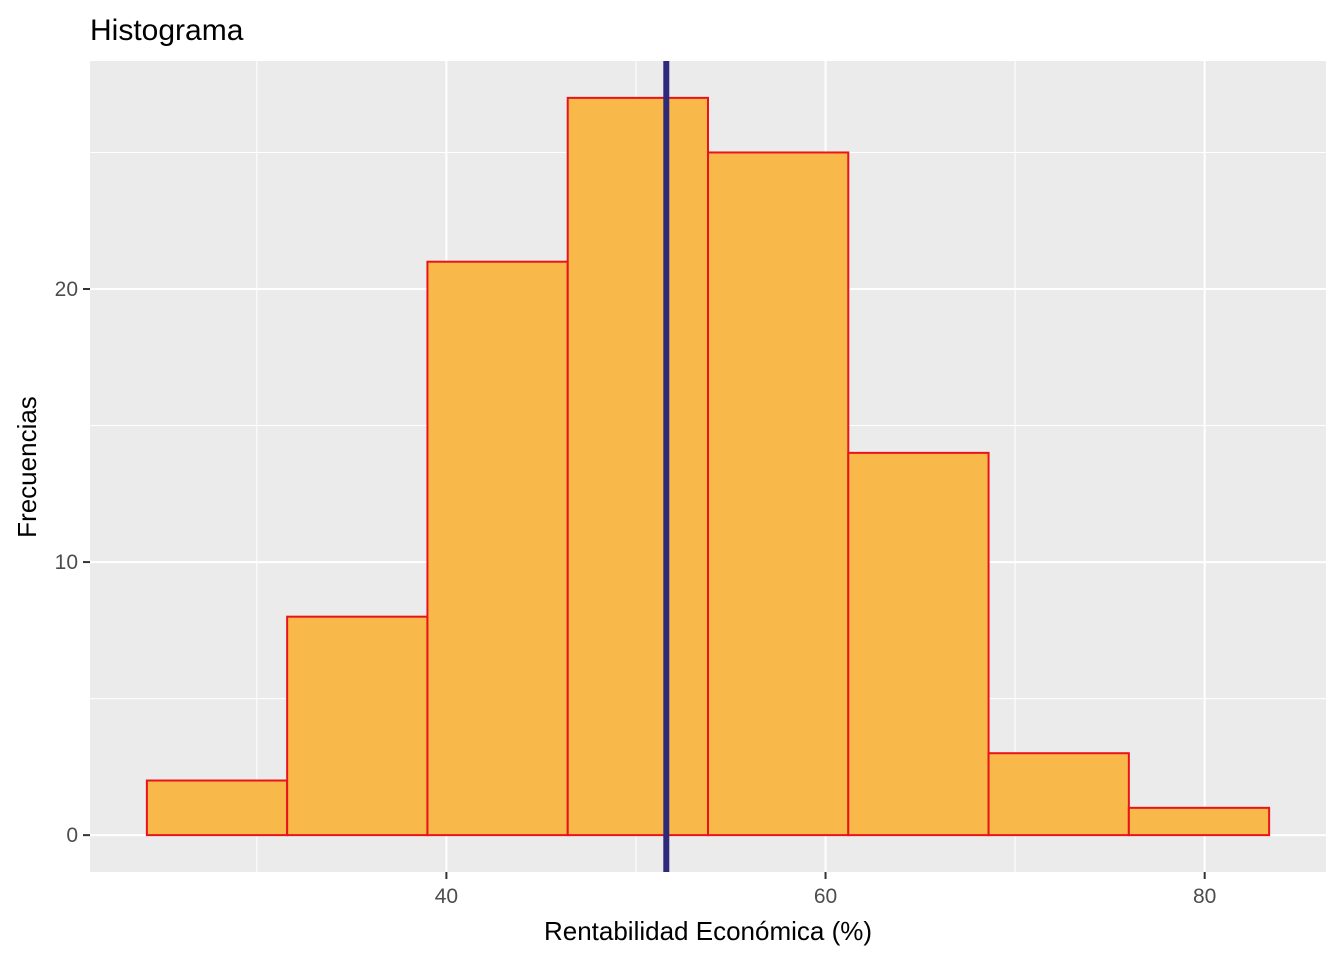 The height and width of the screenshot is (960, 1344). I want to click on y-tick-label: 0, so click(72, 835).